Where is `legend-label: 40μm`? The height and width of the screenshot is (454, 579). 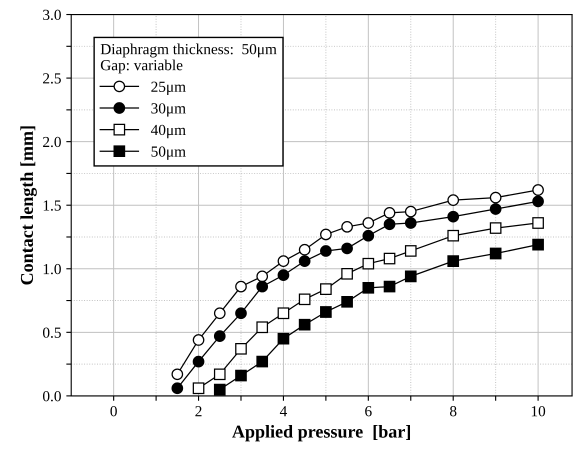 legend-label: 40μm is located at coordinates (168, 131).